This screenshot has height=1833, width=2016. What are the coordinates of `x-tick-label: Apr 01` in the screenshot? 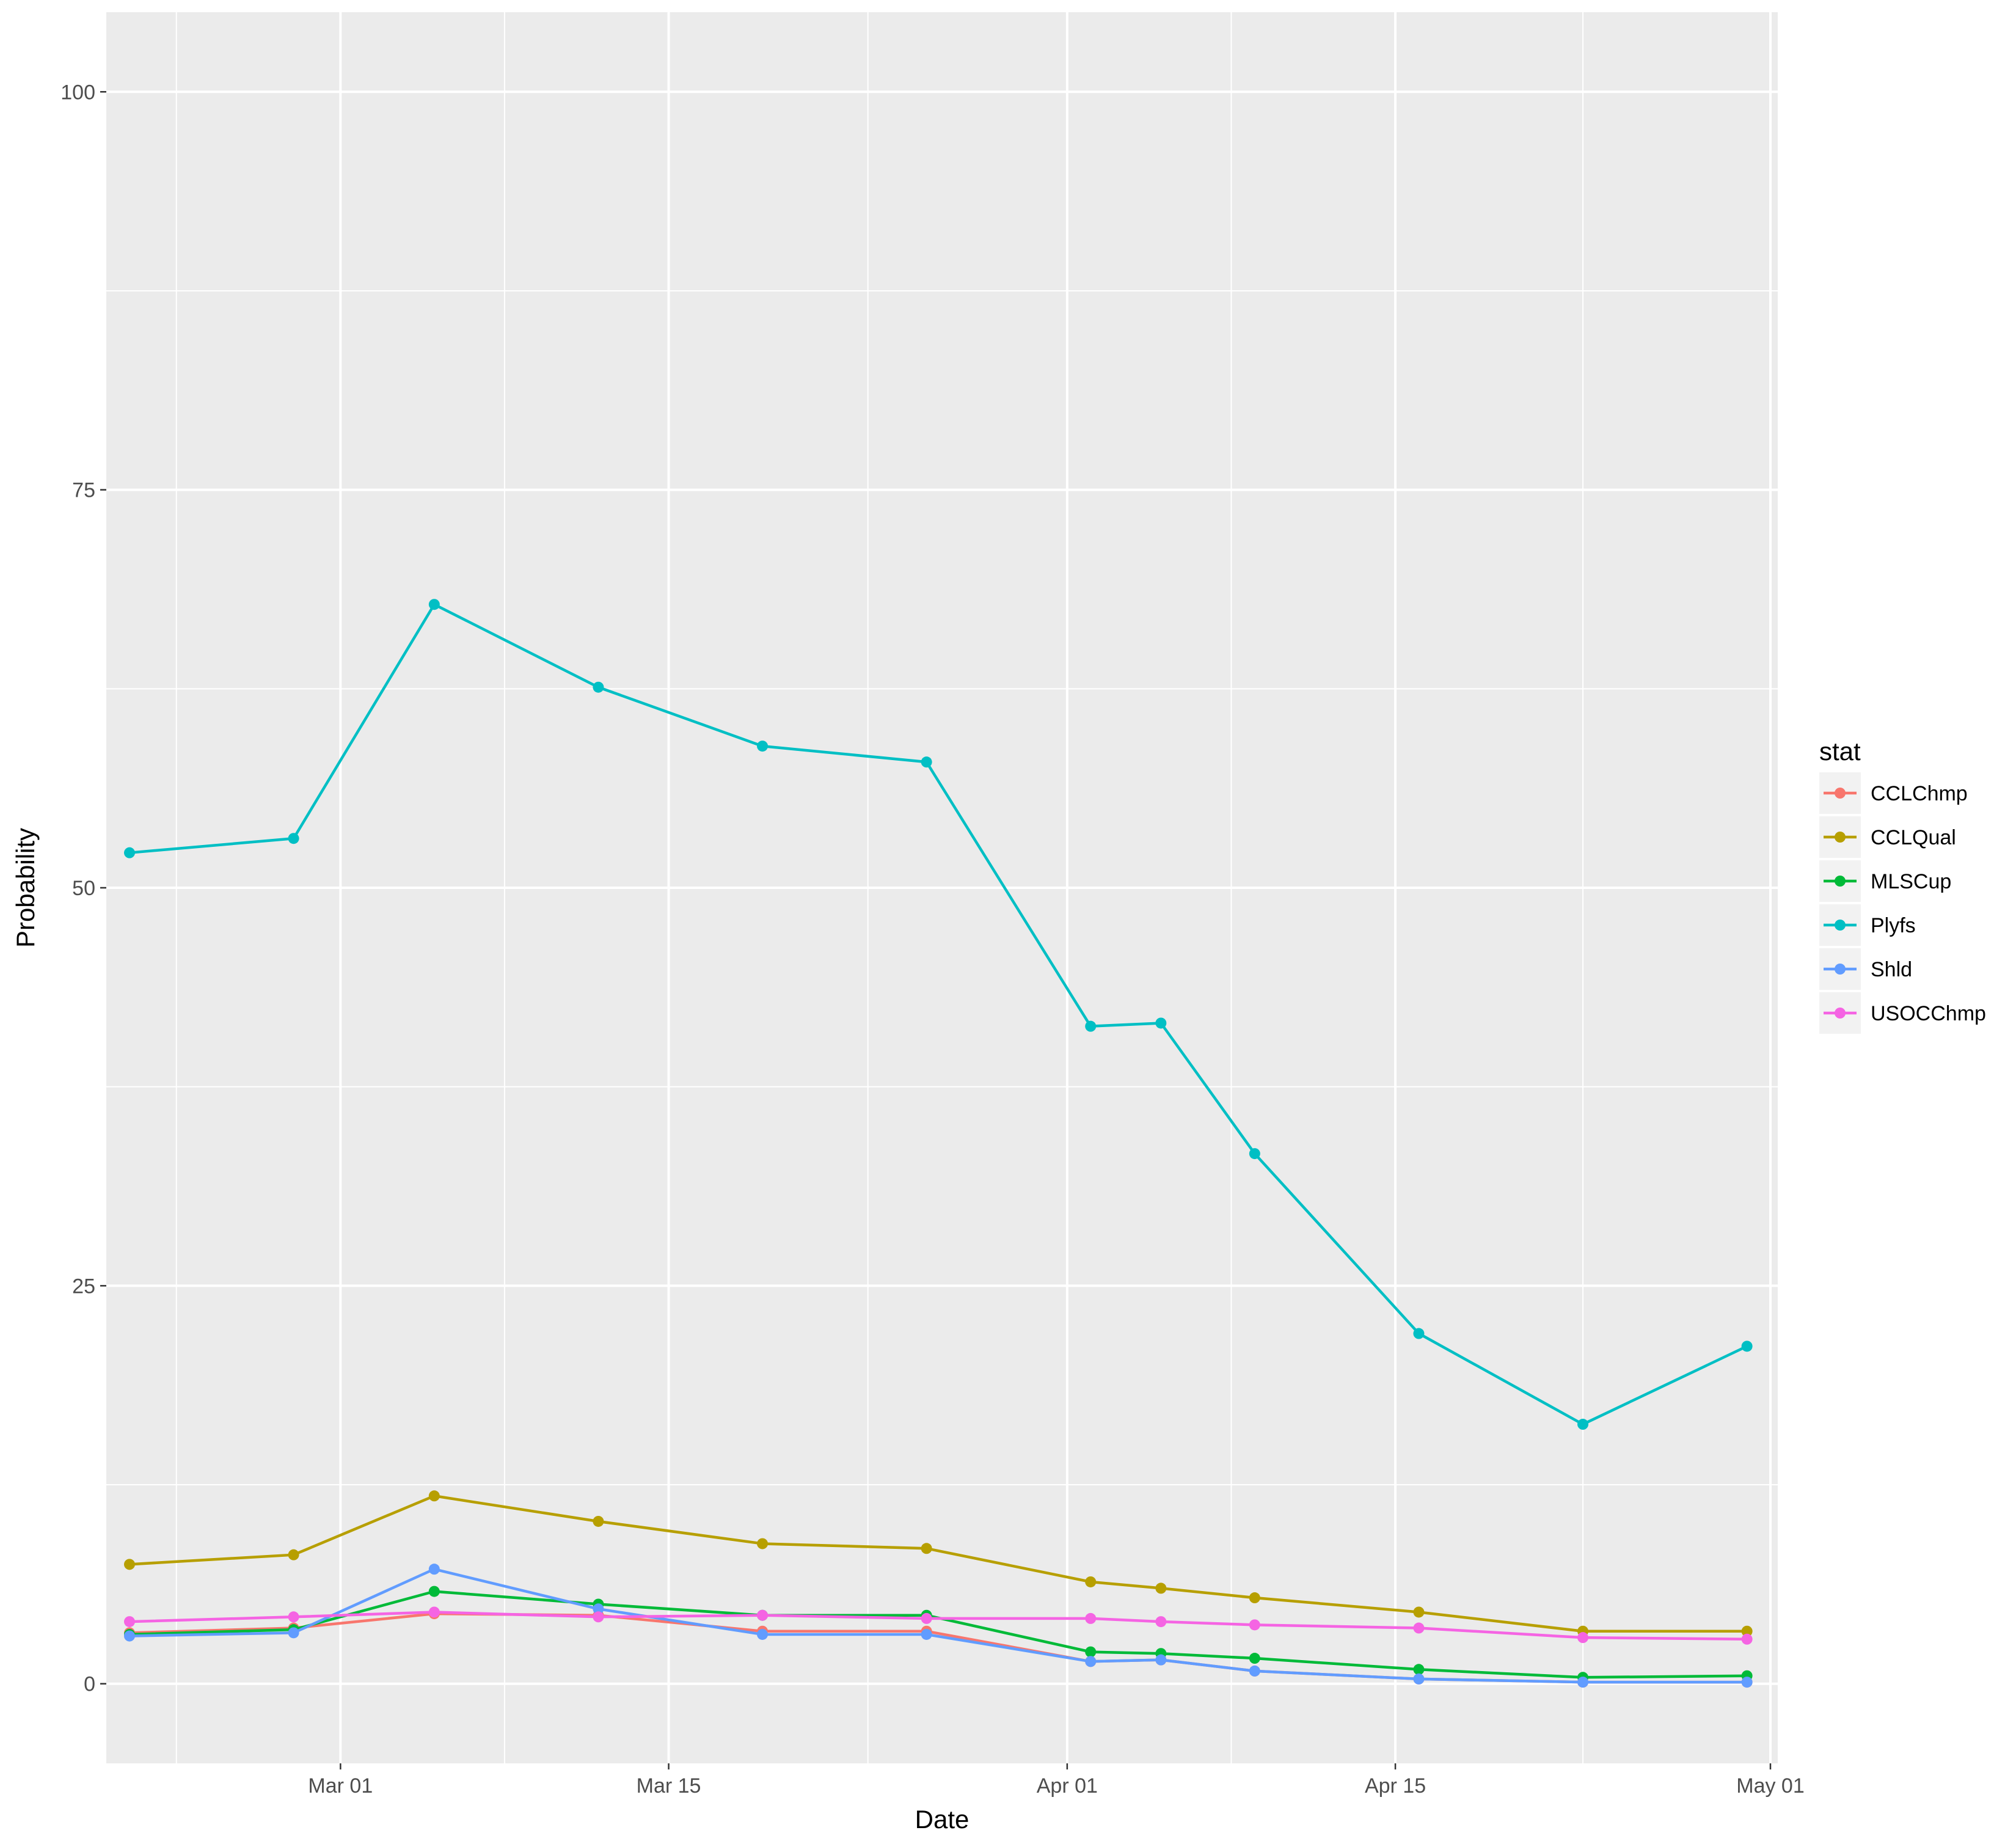 It's located at (1067, 1786).